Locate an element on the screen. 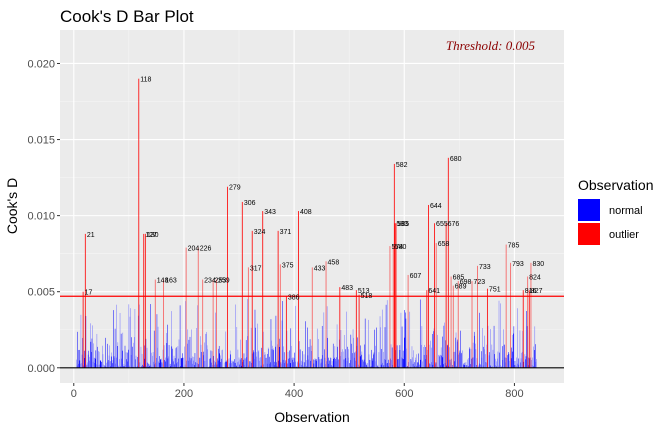 This screenshot has height=432, width=672. legend-label-outlier: outlier is located at coordinates (624, 235).